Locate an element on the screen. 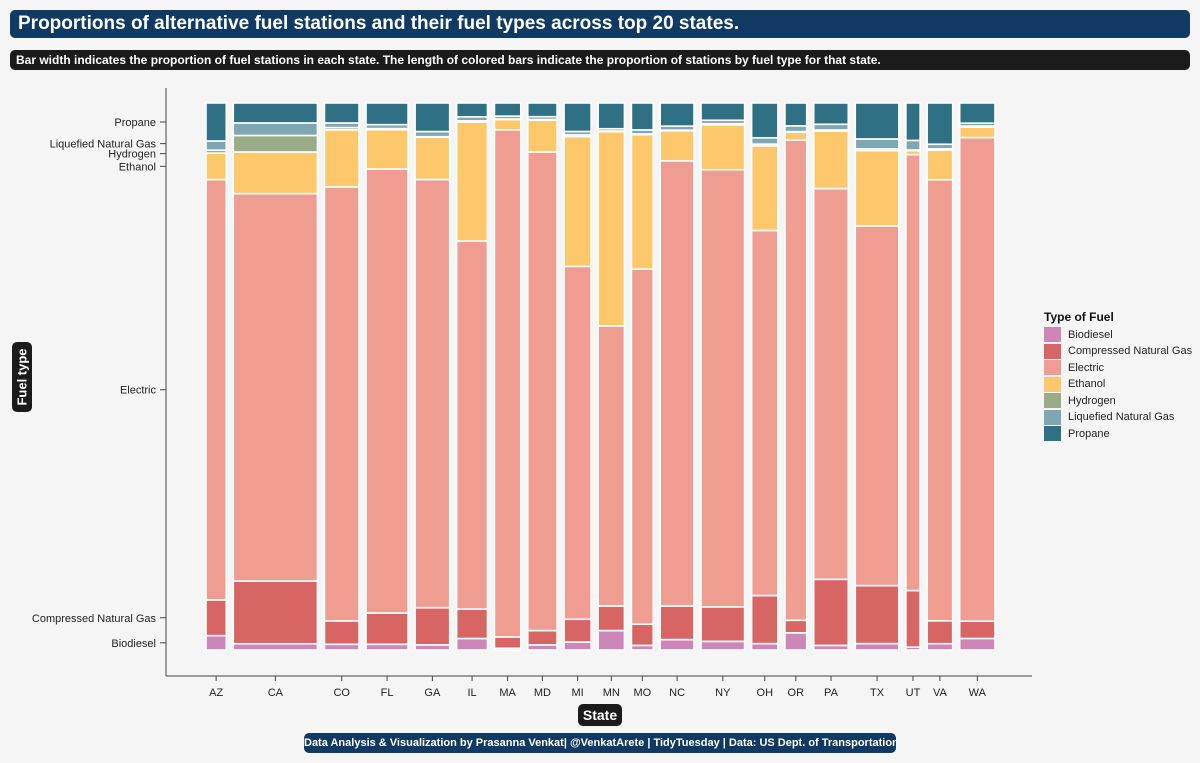 The height and width of the screenshot is (763, 1200). x-tick-label-va: VA is located at coordinates (940, 693).